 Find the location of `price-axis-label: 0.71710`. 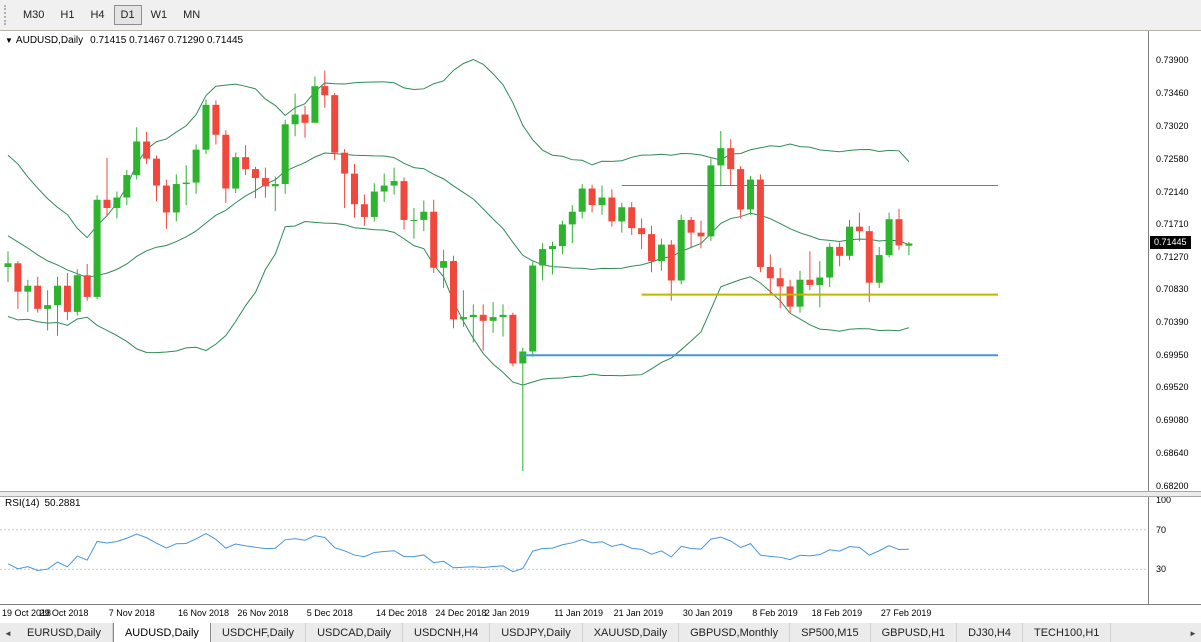

price-axis-label: 0.71710 is located at coordinates (1172, 223).